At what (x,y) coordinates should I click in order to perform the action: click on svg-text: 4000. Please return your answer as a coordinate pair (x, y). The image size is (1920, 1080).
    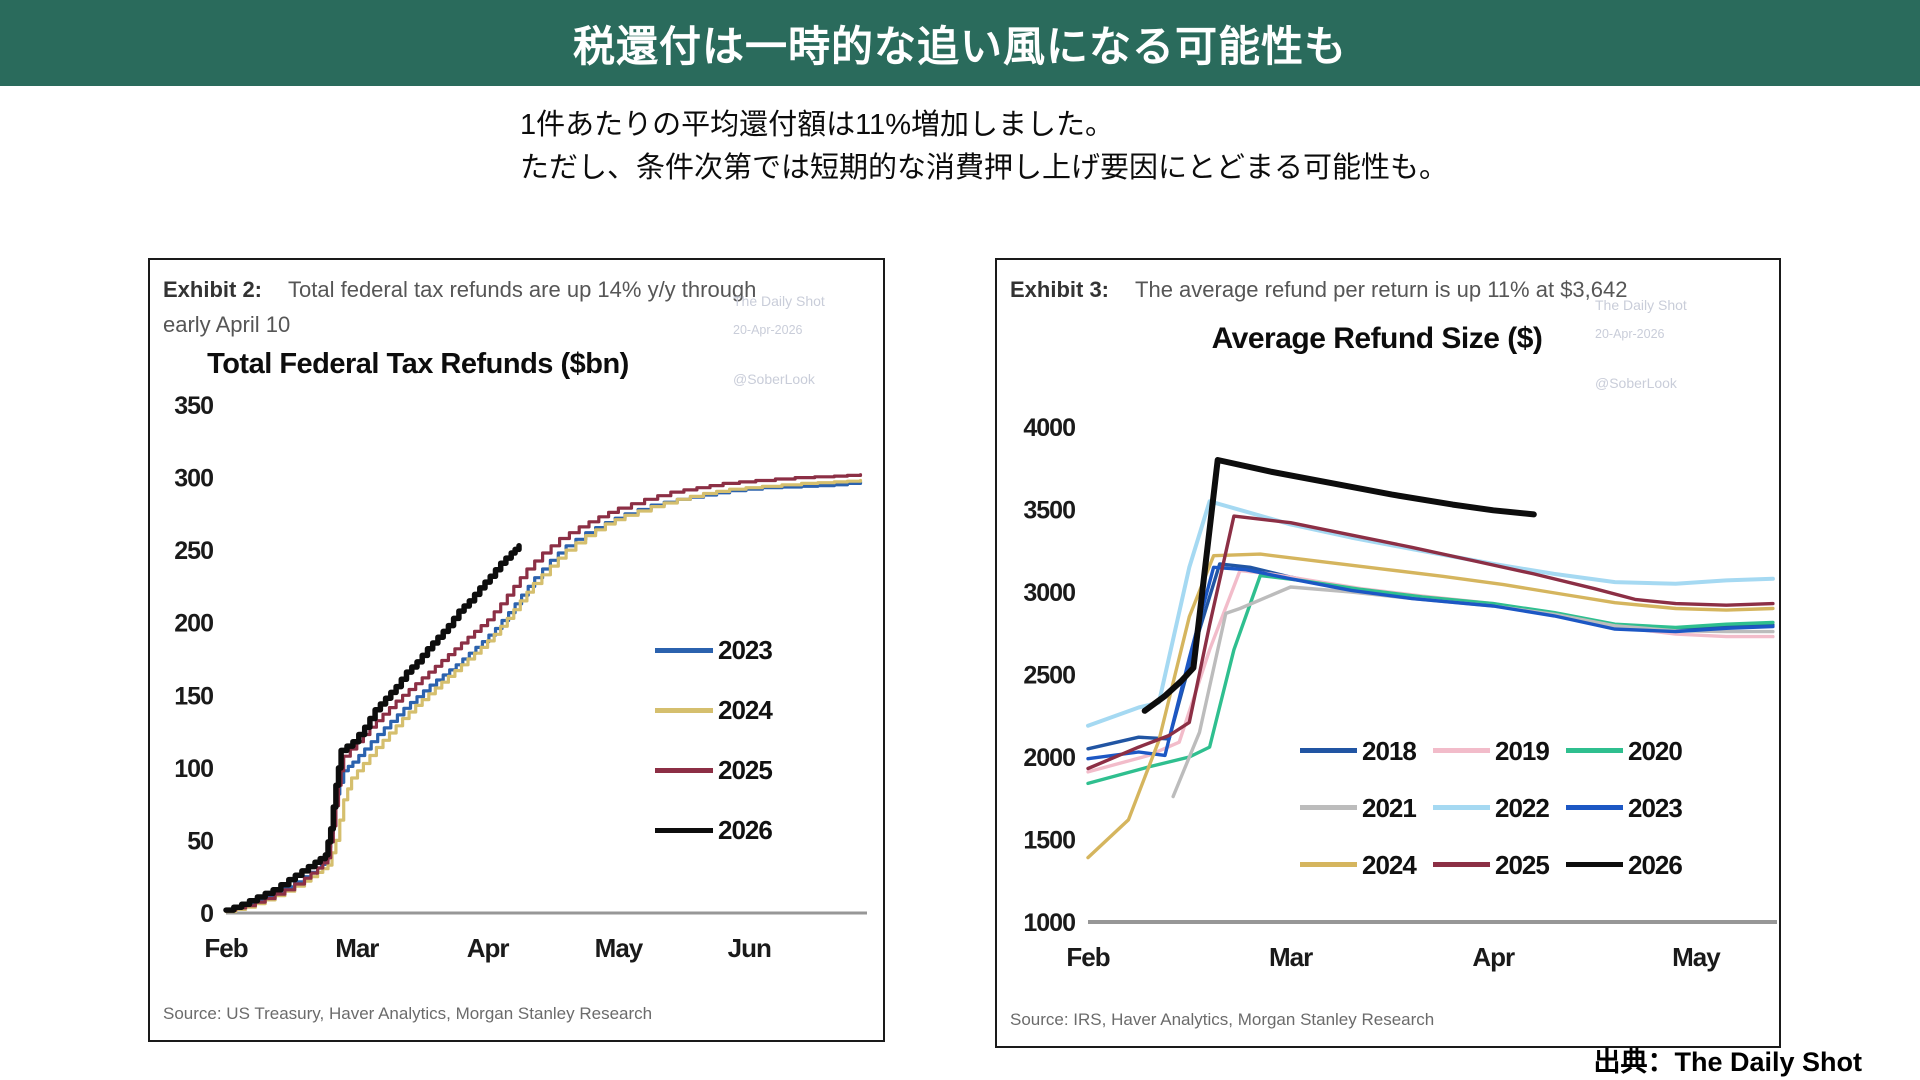
    Looking at the image, I should click on (1049, 428).